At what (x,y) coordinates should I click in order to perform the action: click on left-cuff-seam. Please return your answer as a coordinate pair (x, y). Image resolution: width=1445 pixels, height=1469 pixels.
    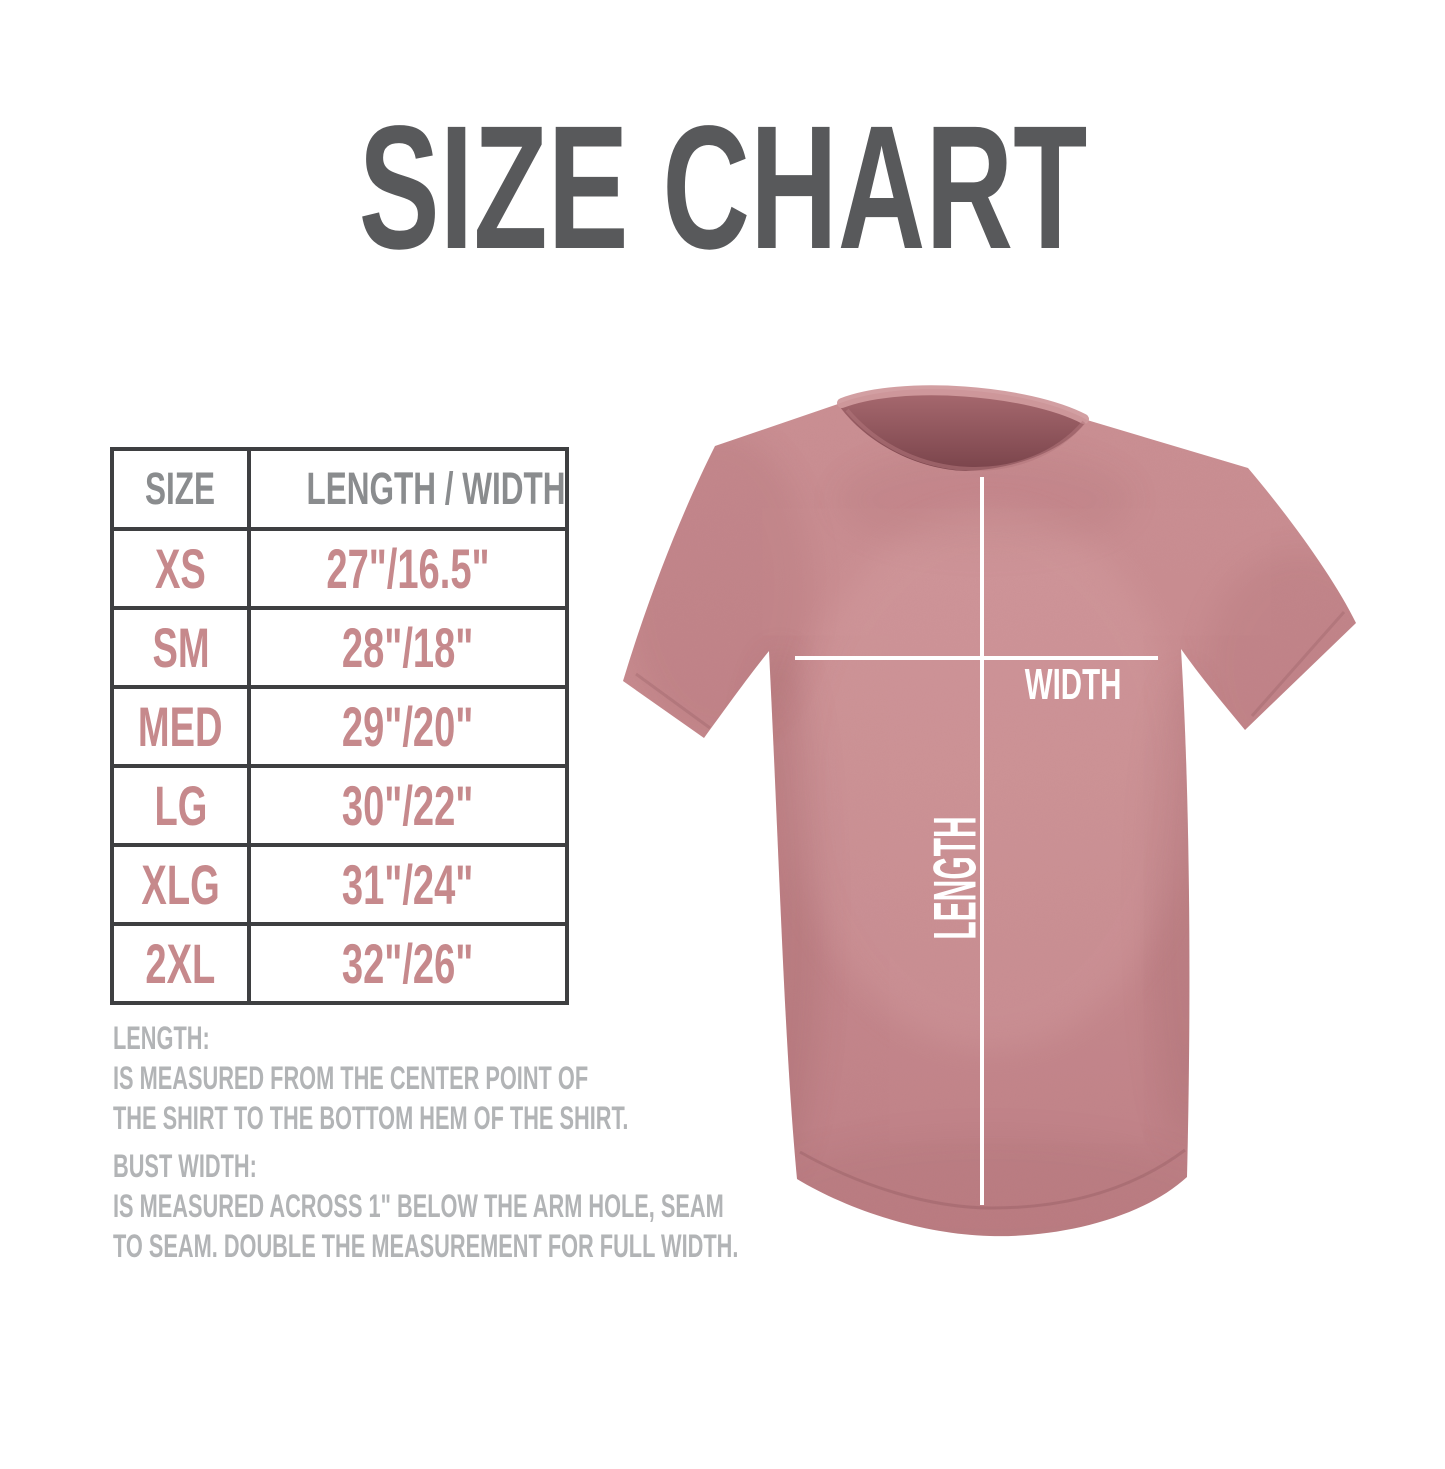
    Looking at the image, I should click on (673, 701).